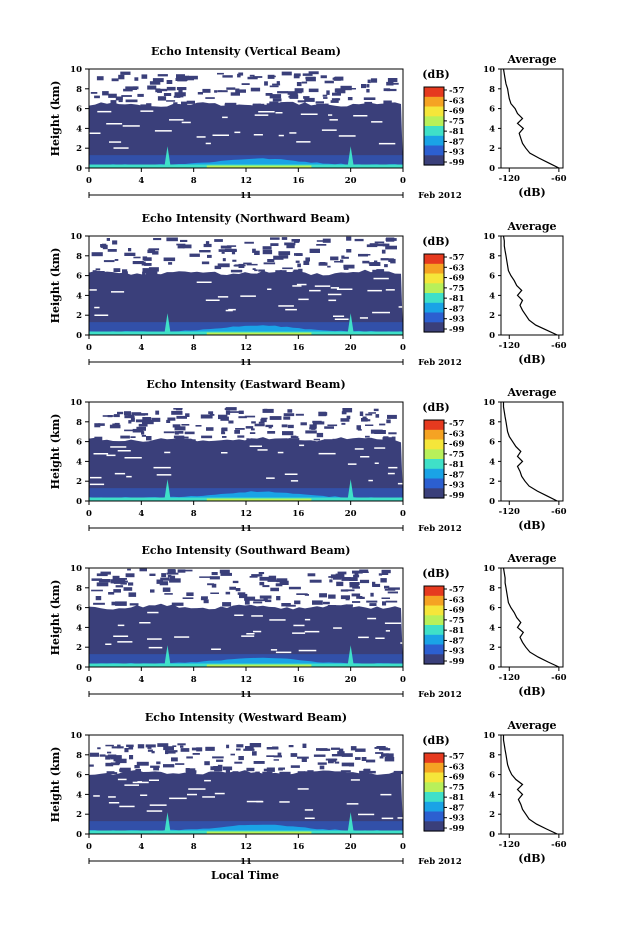 The width and height of the screenshot is (619, 929). Describe the element at coordinates (194, 348) in the screenshot. I see `x-tick-label: 8` at that location.